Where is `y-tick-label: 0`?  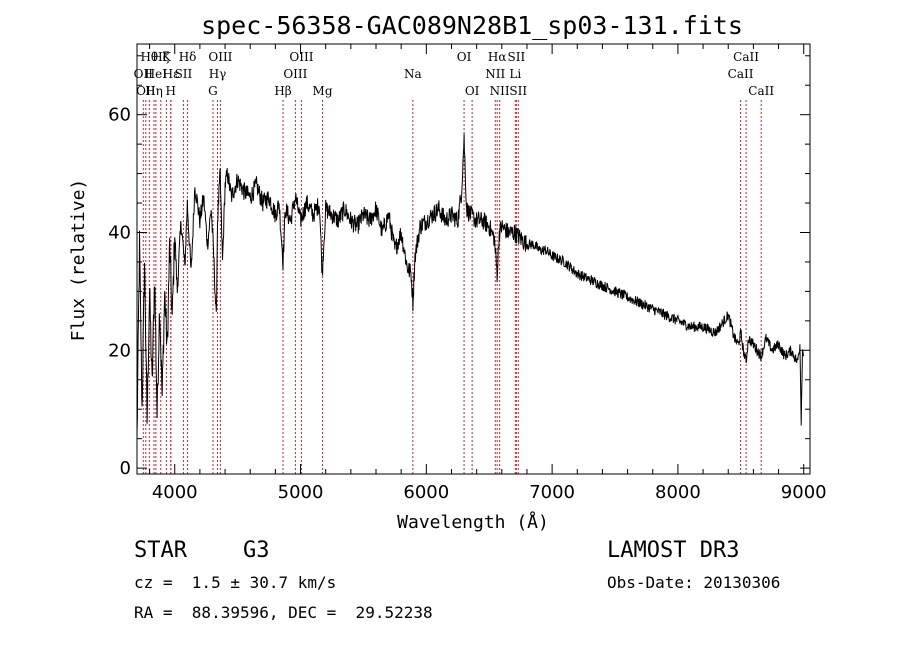 y-tick-label: 0 is located at coordinates (125, 468).